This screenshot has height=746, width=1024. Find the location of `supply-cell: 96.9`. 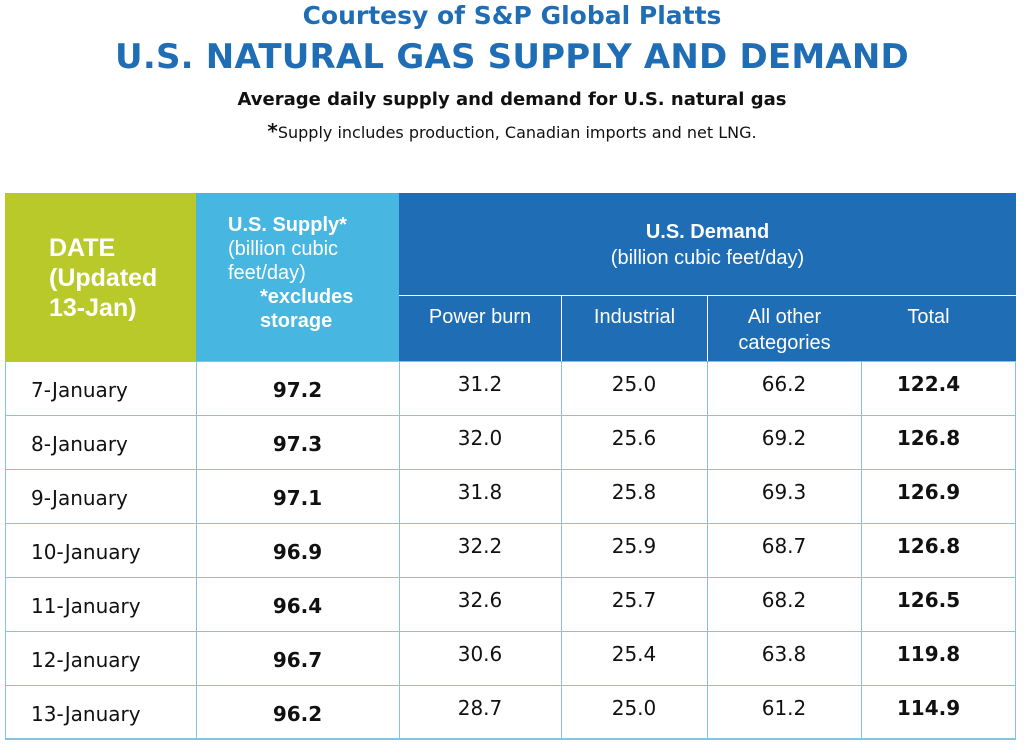

supply-cell: 96.9 is located at coordinates (297, 552).